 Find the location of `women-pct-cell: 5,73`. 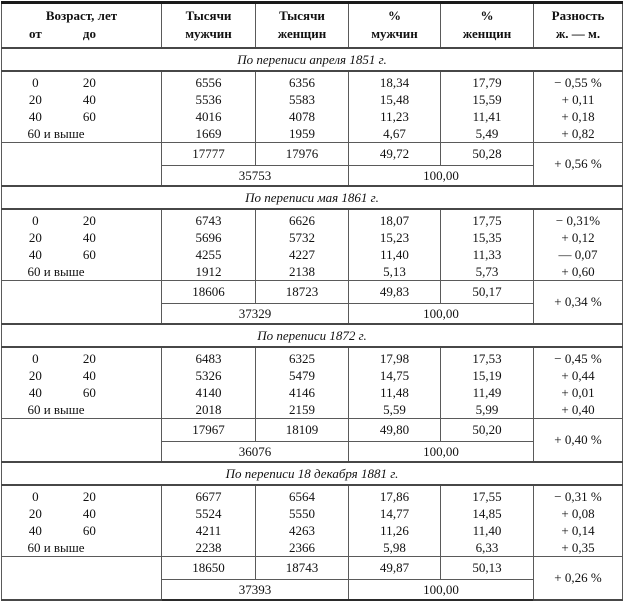

women-pct-cell: 5,73 is located at coordinates (487, 272).